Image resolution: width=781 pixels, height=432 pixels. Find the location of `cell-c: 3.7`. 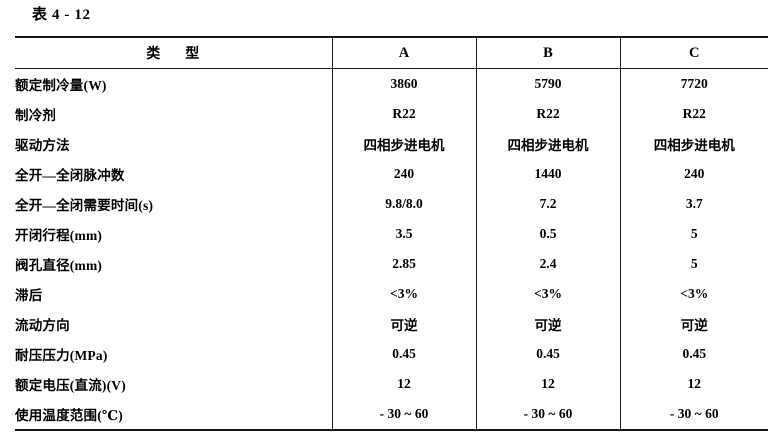

cell-c: 3.7 is located at coordinates (693, 204).